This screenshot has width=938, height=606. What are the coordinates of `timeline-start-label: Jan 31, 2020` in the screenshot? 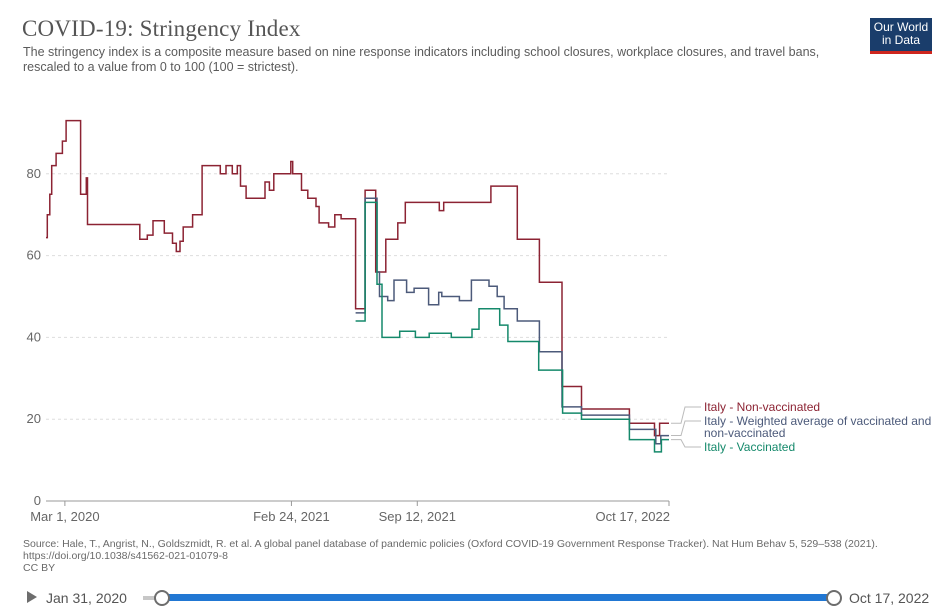 It's located at (86, 598).